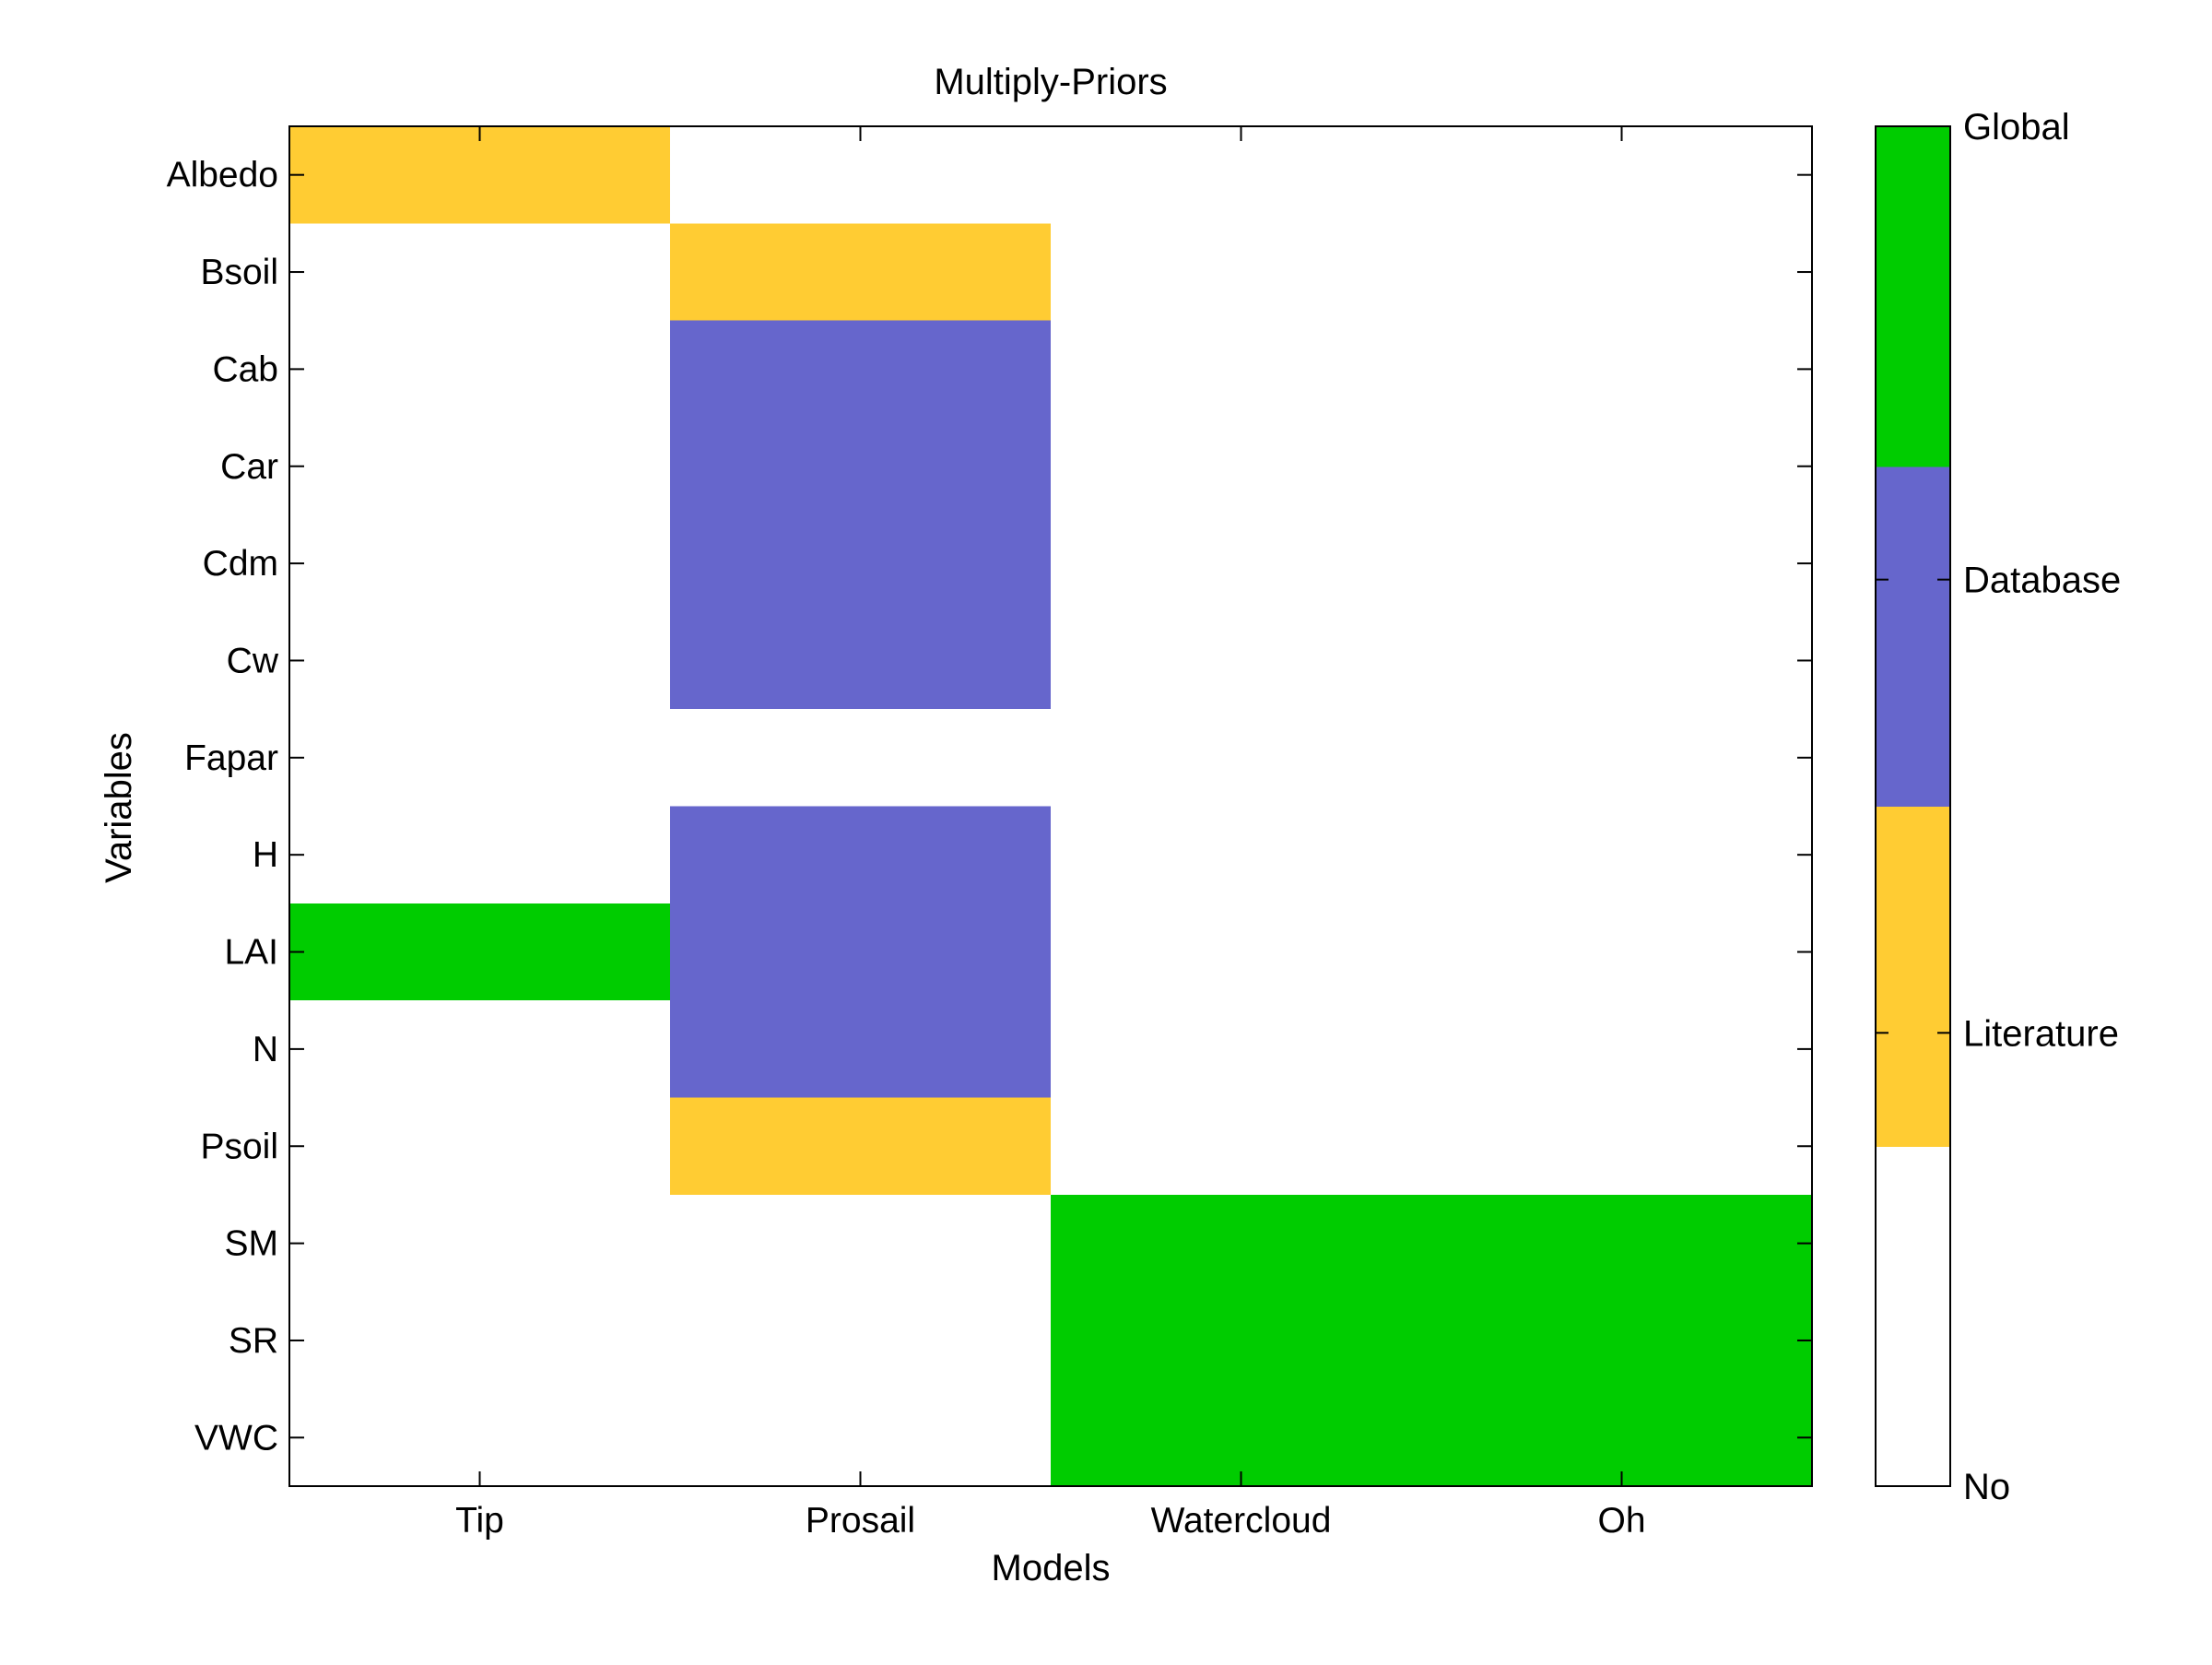 The width and height of the screenshot is (2212, 1665). Describe the element at coordinates (1622, 1437) in the screenshot. I see `heatmap-cell-vwc-oh` at that location.